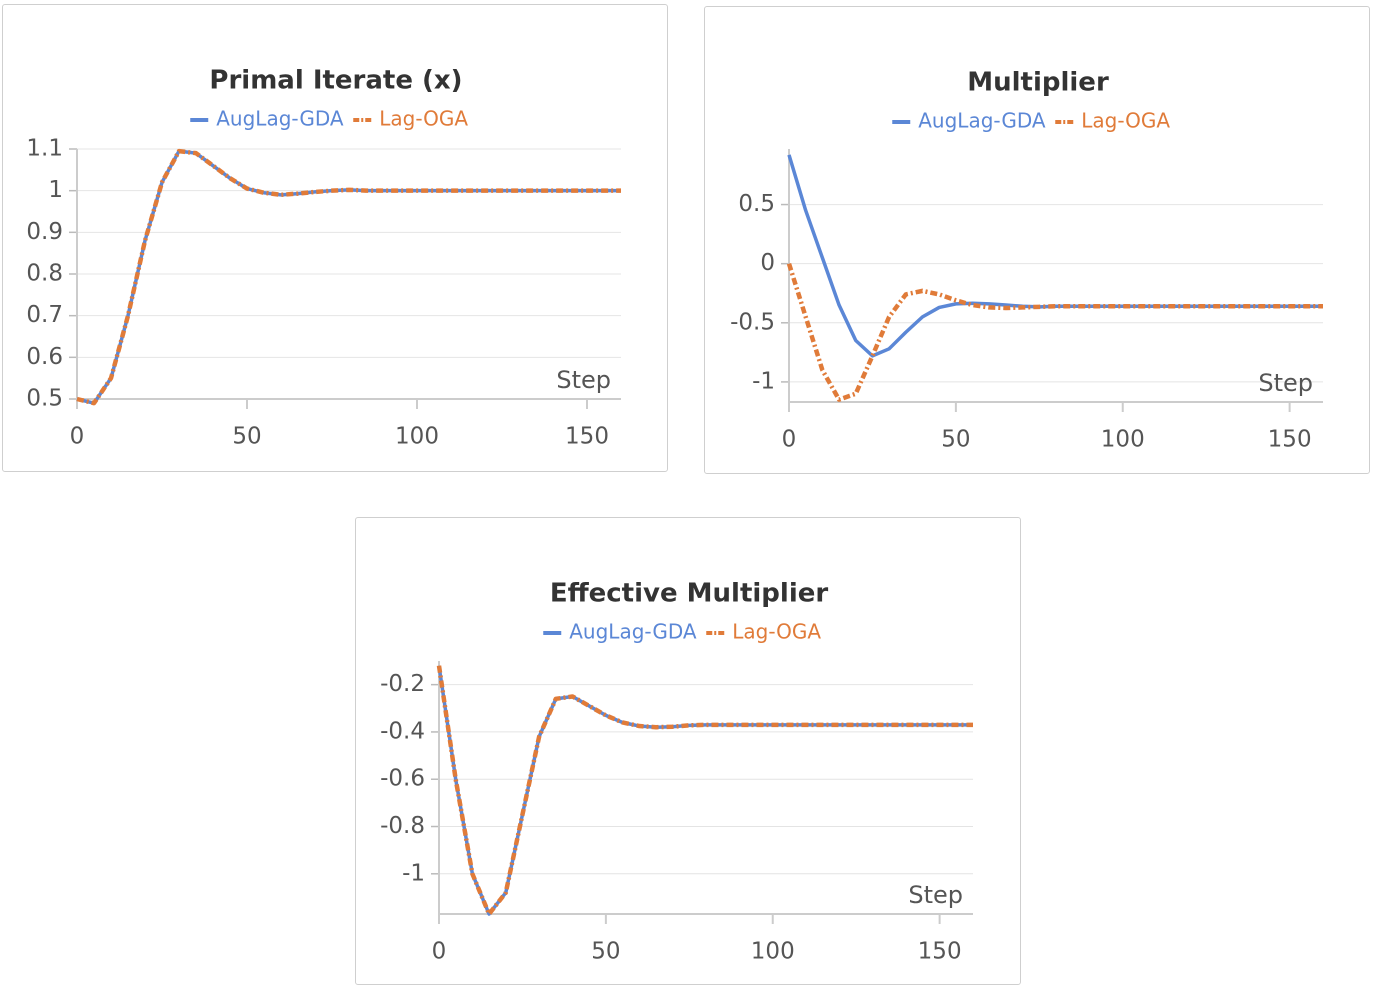 The image size is (1376, 991). What do you see at coordinates (44, 274) in the screenshot?
I see `y-tick-label: 0.8` at bounding box center [44, 274].